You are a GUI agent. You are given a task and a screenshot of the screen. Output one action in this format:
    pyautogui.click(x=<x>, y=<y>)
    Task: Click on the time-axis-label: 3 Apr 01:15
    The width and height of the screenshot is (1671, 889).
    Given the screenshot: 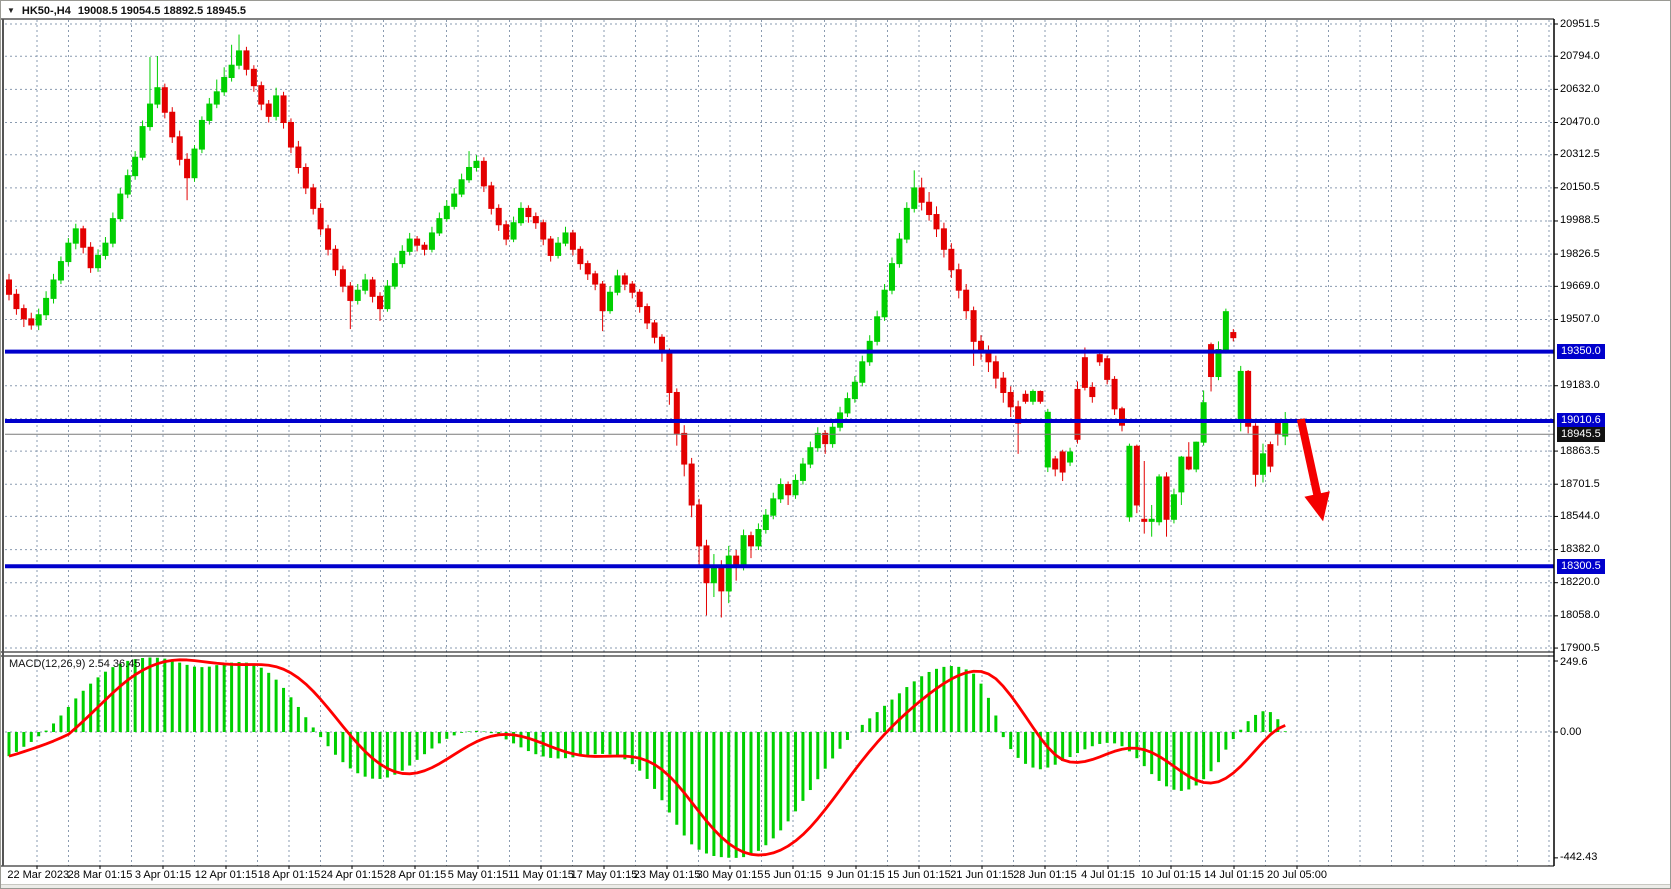 What is the action you would take?
    pyautogui.click(x=163, y=875)
    